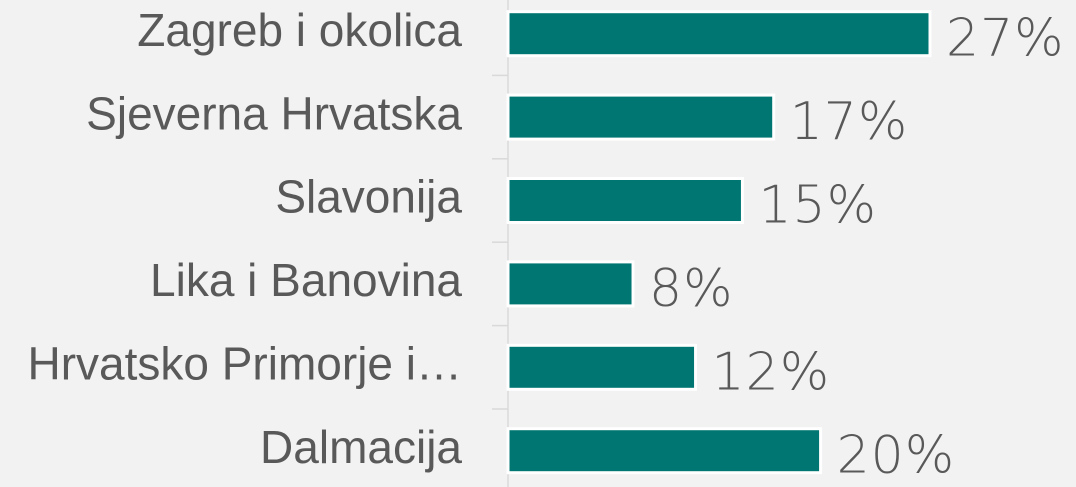 This screenshot has height=487, width=1076. What do you see at coordinates (849, 122) in the screenshot?
I see `value-label: 17%` at bounding box center [849, 122].